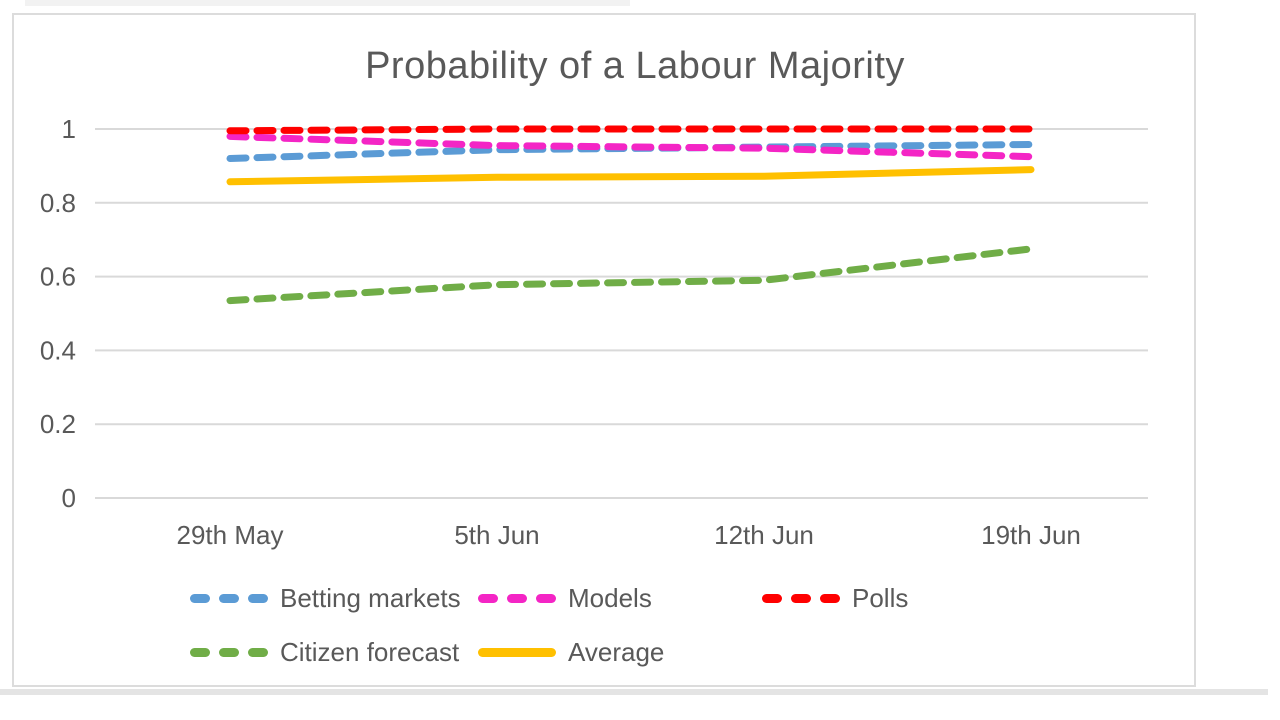  I want to click on y-tick-label: 0.2, so click(58, 424).